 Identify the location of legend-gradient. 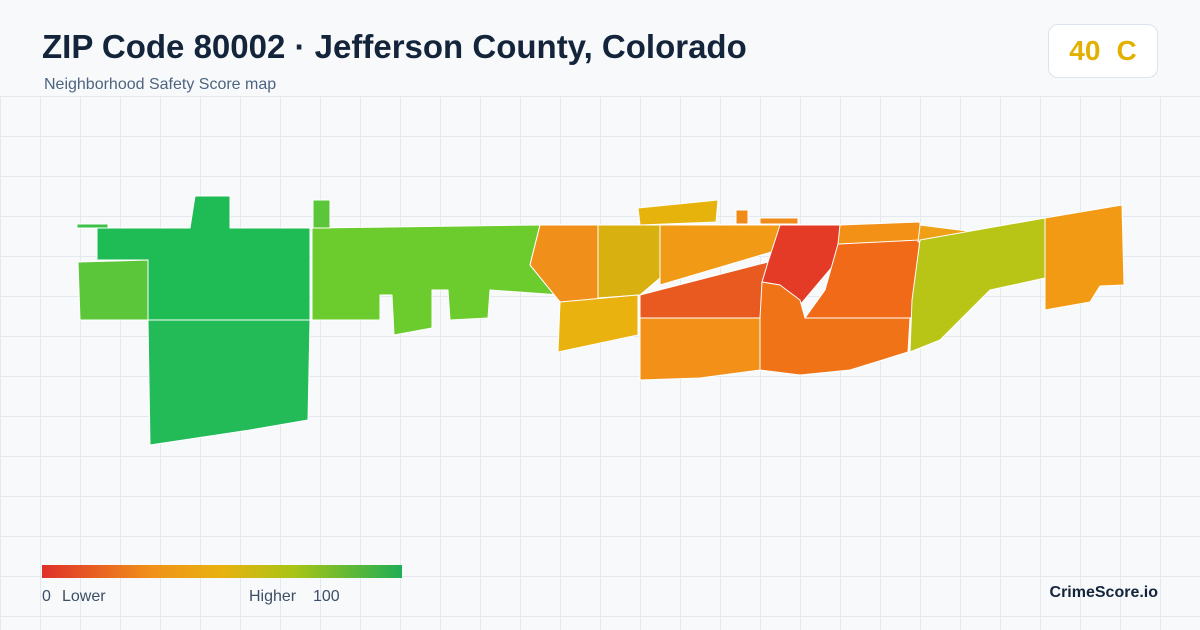
(222, 571).